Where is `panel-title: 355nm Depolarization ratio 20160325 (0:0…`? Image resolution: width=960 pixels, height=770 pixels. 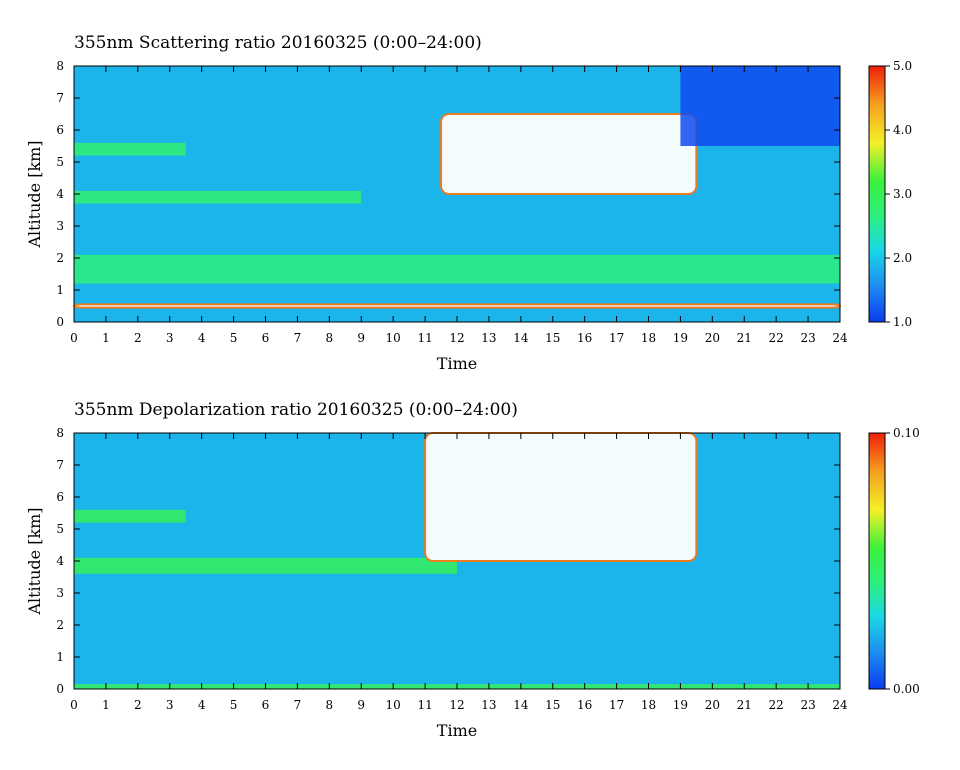
panel-title: 355nm Depolarization ratio 20160325 (0:0… is located at coordinates (296, 410).